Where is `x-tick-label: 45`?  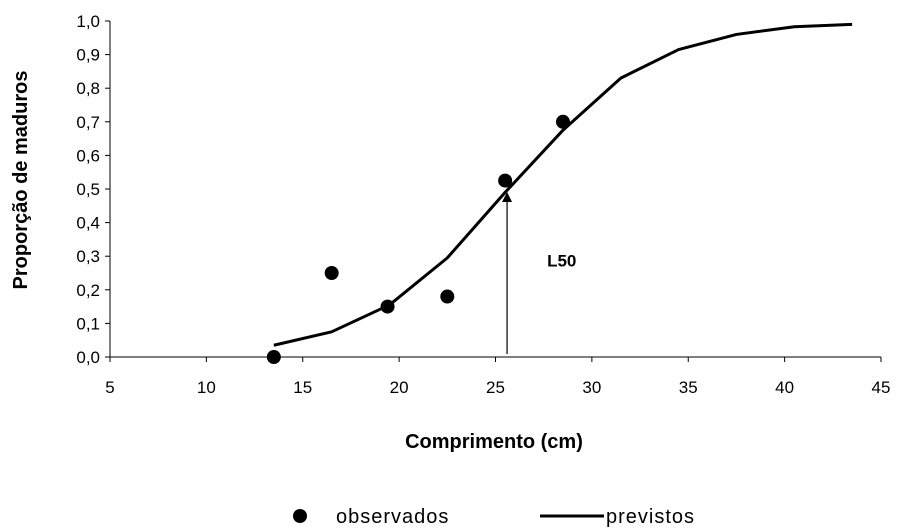 x-tick-label: 45 is located at coordinates (881, 387).